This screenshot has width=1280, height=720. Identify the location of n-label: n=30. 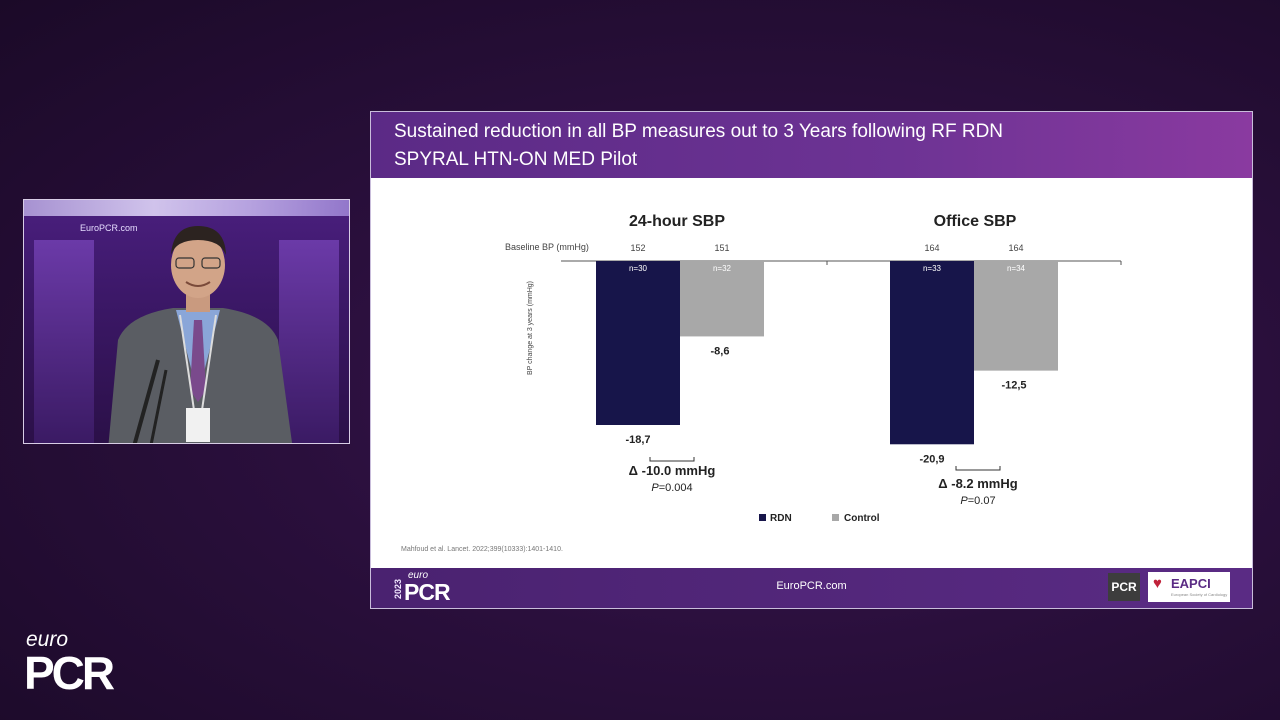
(638, 268).